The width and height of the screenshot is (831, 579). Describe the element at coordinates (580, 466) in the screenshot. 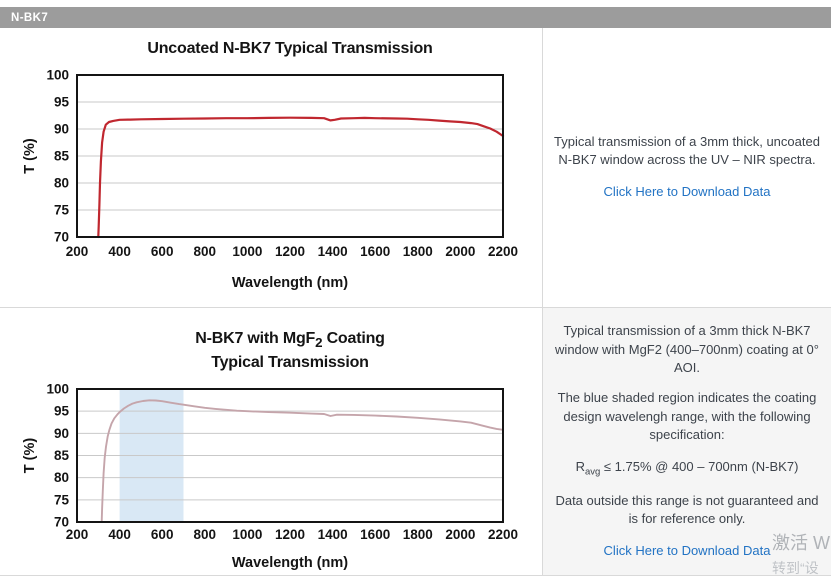

I see `spec-symbol: R` at that location.